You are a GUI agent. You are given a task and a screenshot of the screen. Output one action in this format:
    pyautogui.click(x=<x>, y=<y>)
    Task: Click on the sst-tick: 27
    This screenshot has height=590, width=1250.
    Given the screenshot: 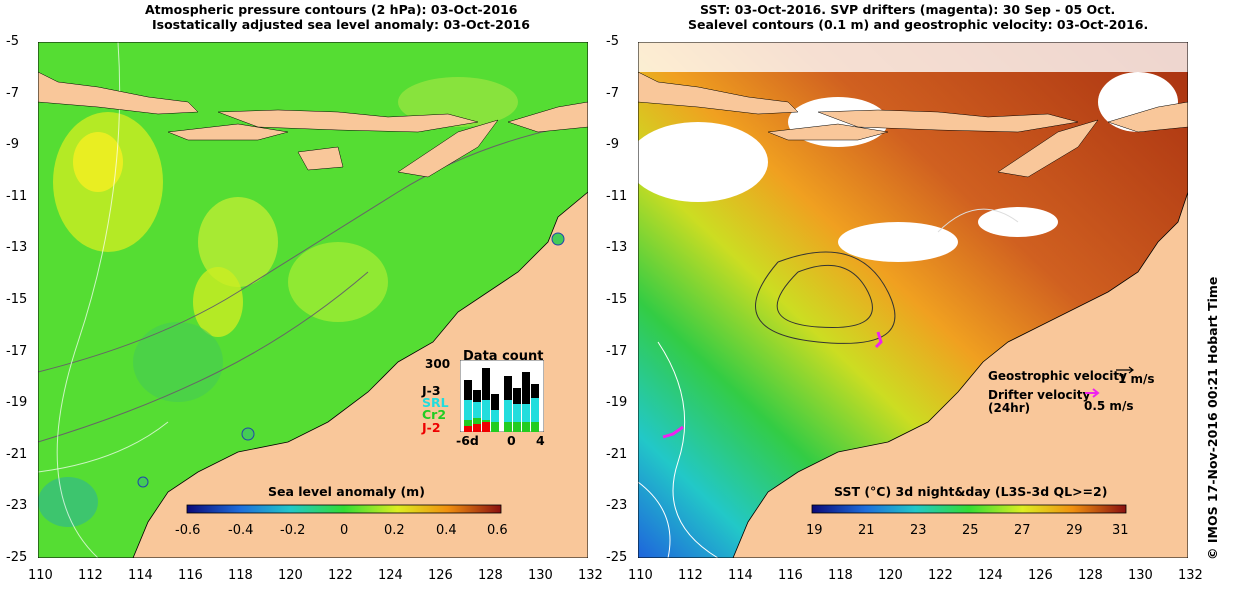 What is the action you would take?
    pyautogui.click(x=1022, y=530)
    